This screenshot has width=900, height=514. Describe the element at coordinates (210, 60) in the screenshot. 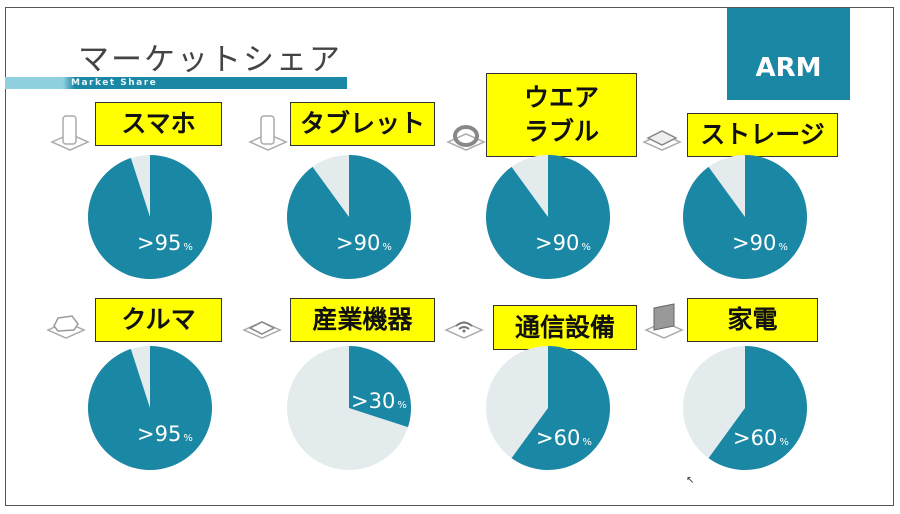

I see `slide-title: マーケットシェア` at that location.